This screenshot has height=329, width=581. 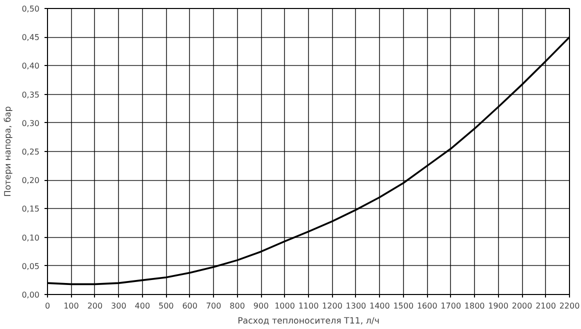 What do you see at coordinates (569, 306) in the screenshot?
I see `x-tick-label: 2200` at bounding box center [569, 306].